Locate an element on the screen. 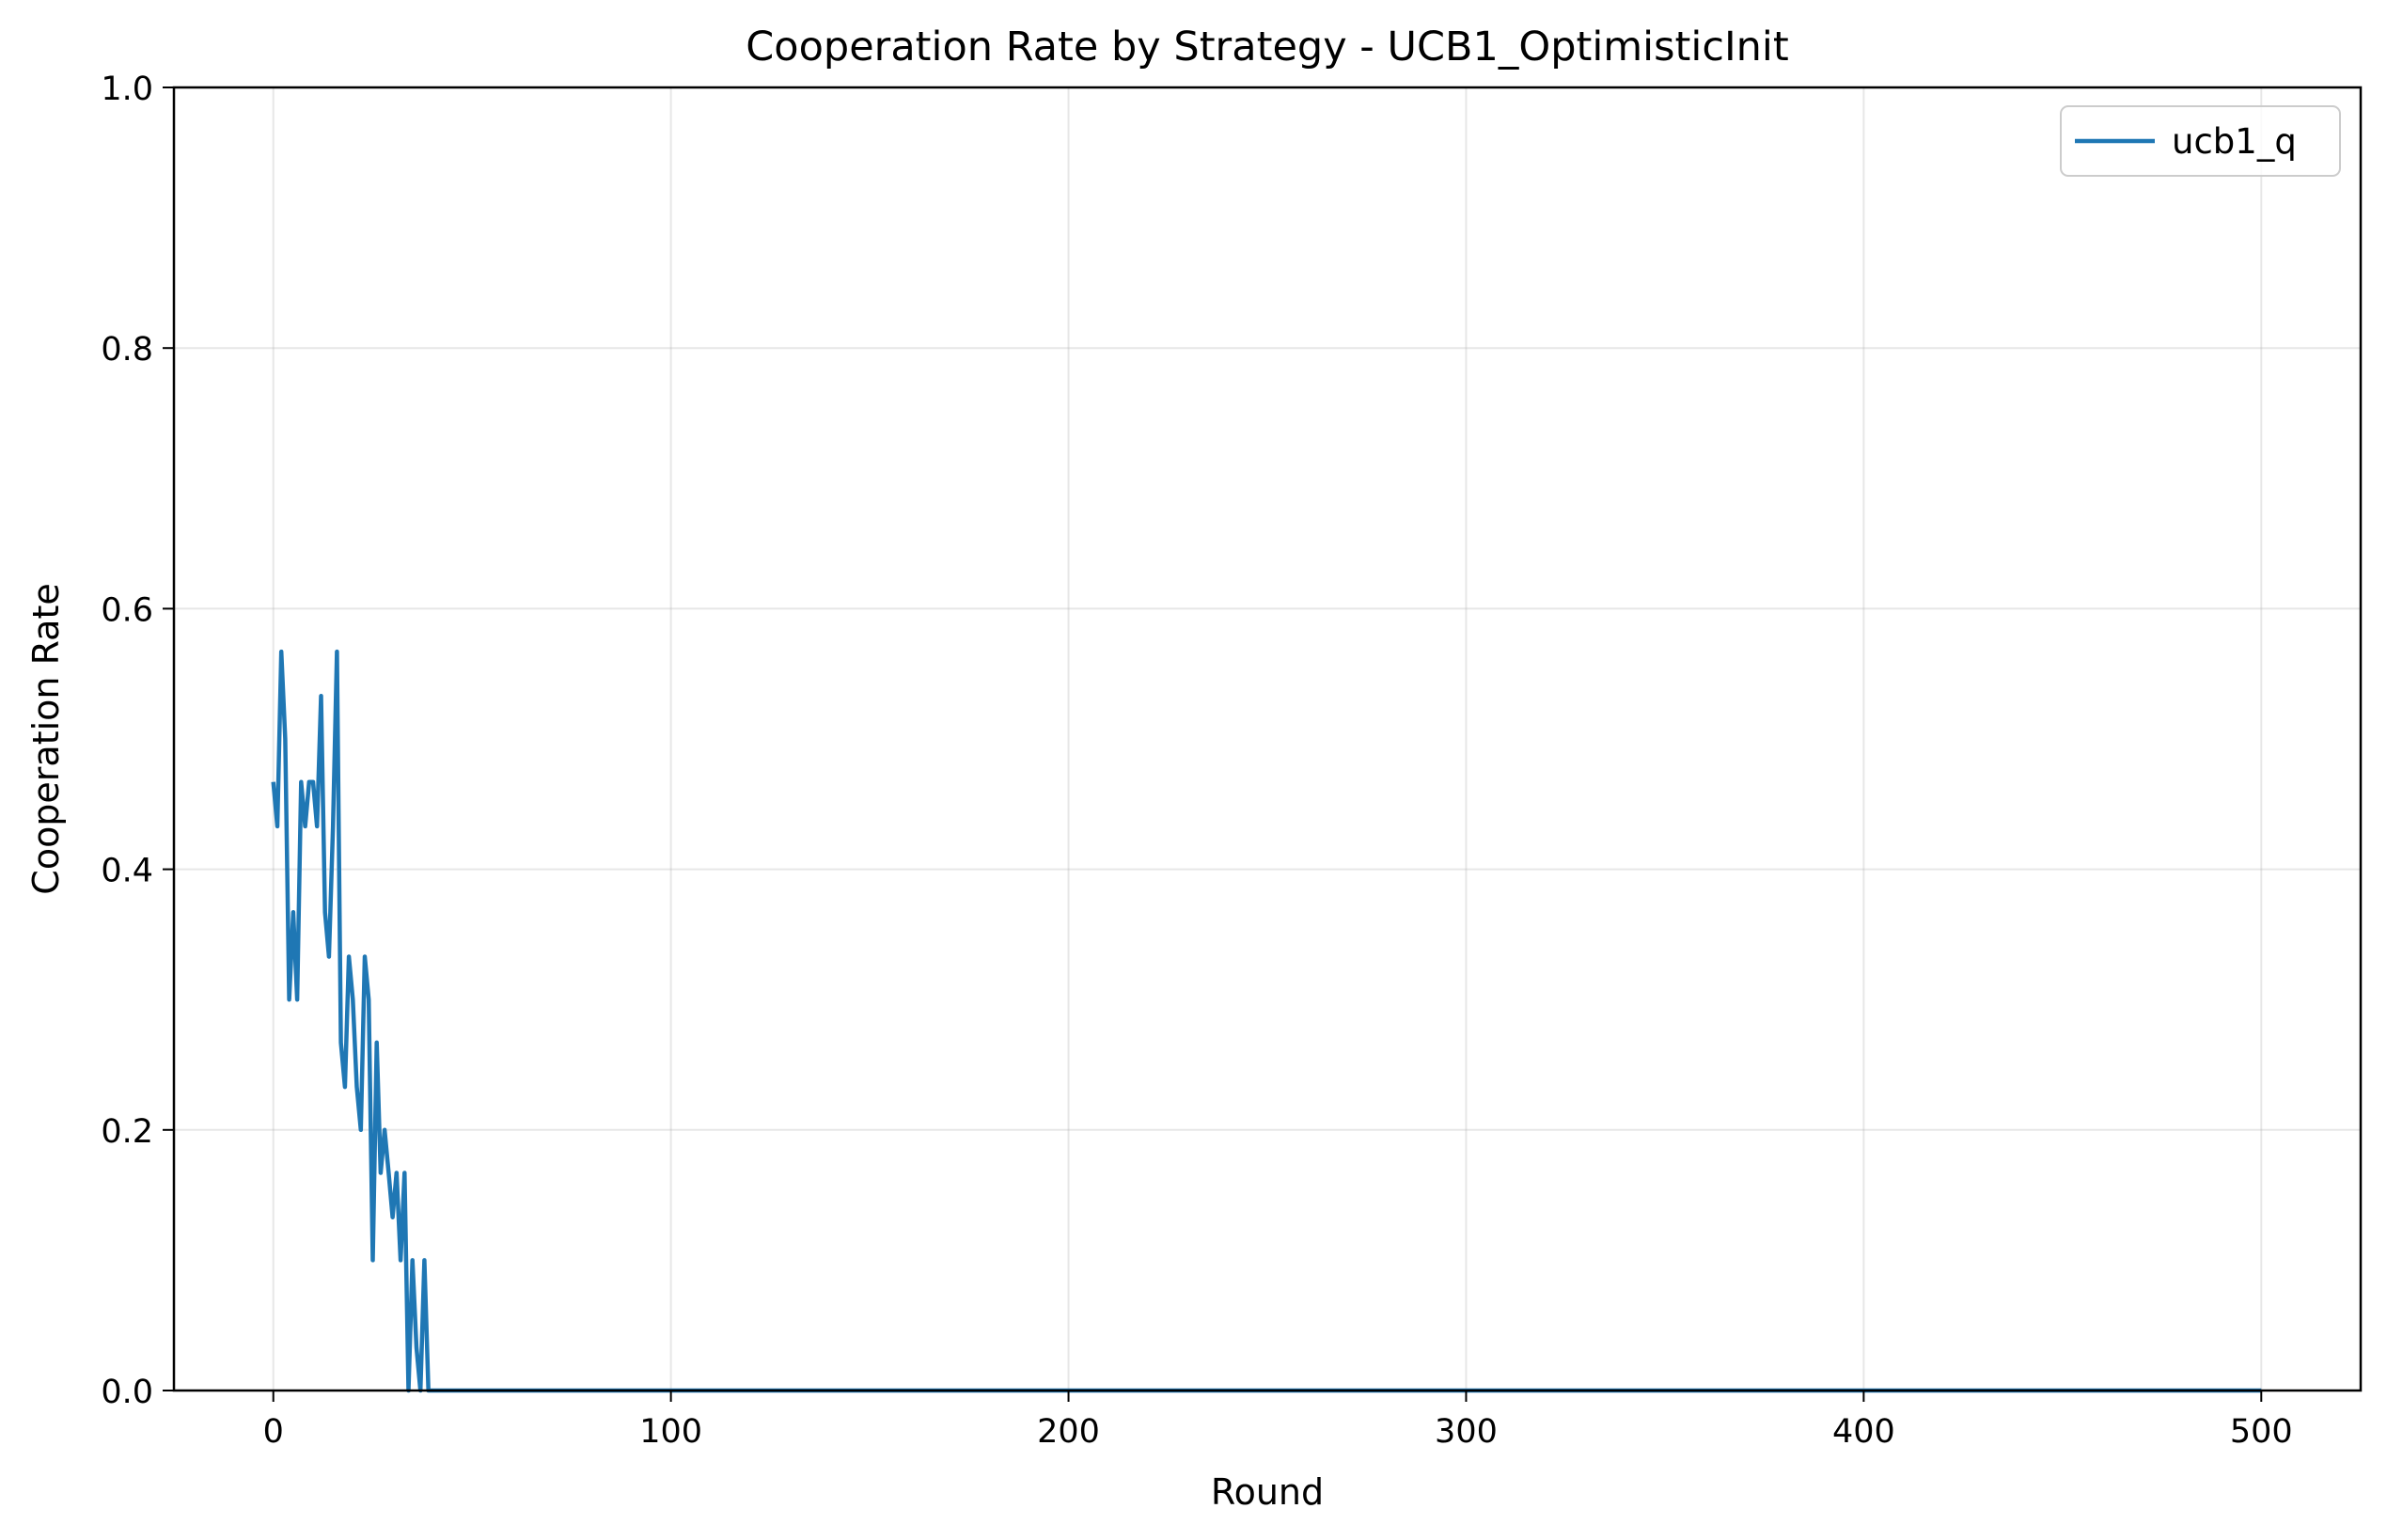 Image resolution: width=2387 pixels, height=1540 pixels. legend: ucb1_q is located at coordinates (2200, 141).